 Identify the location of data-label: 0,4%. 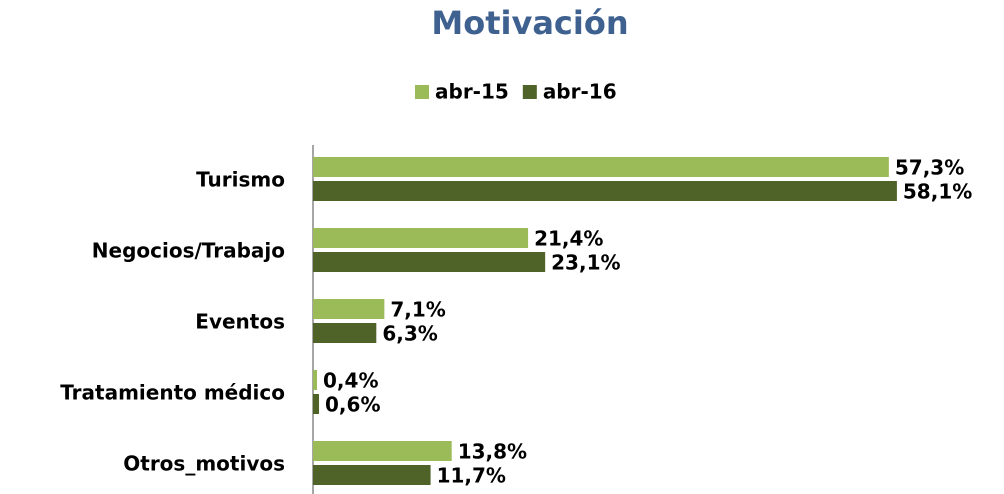
(350, 381).